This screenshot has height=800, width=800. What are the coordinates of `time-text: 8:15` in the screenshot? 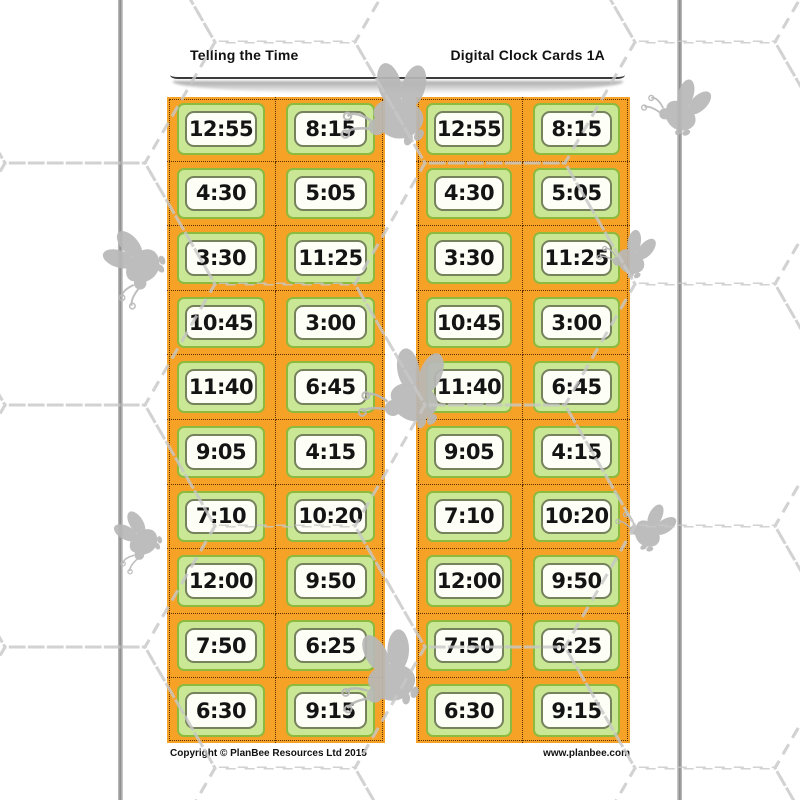 It's located at (576, 128).